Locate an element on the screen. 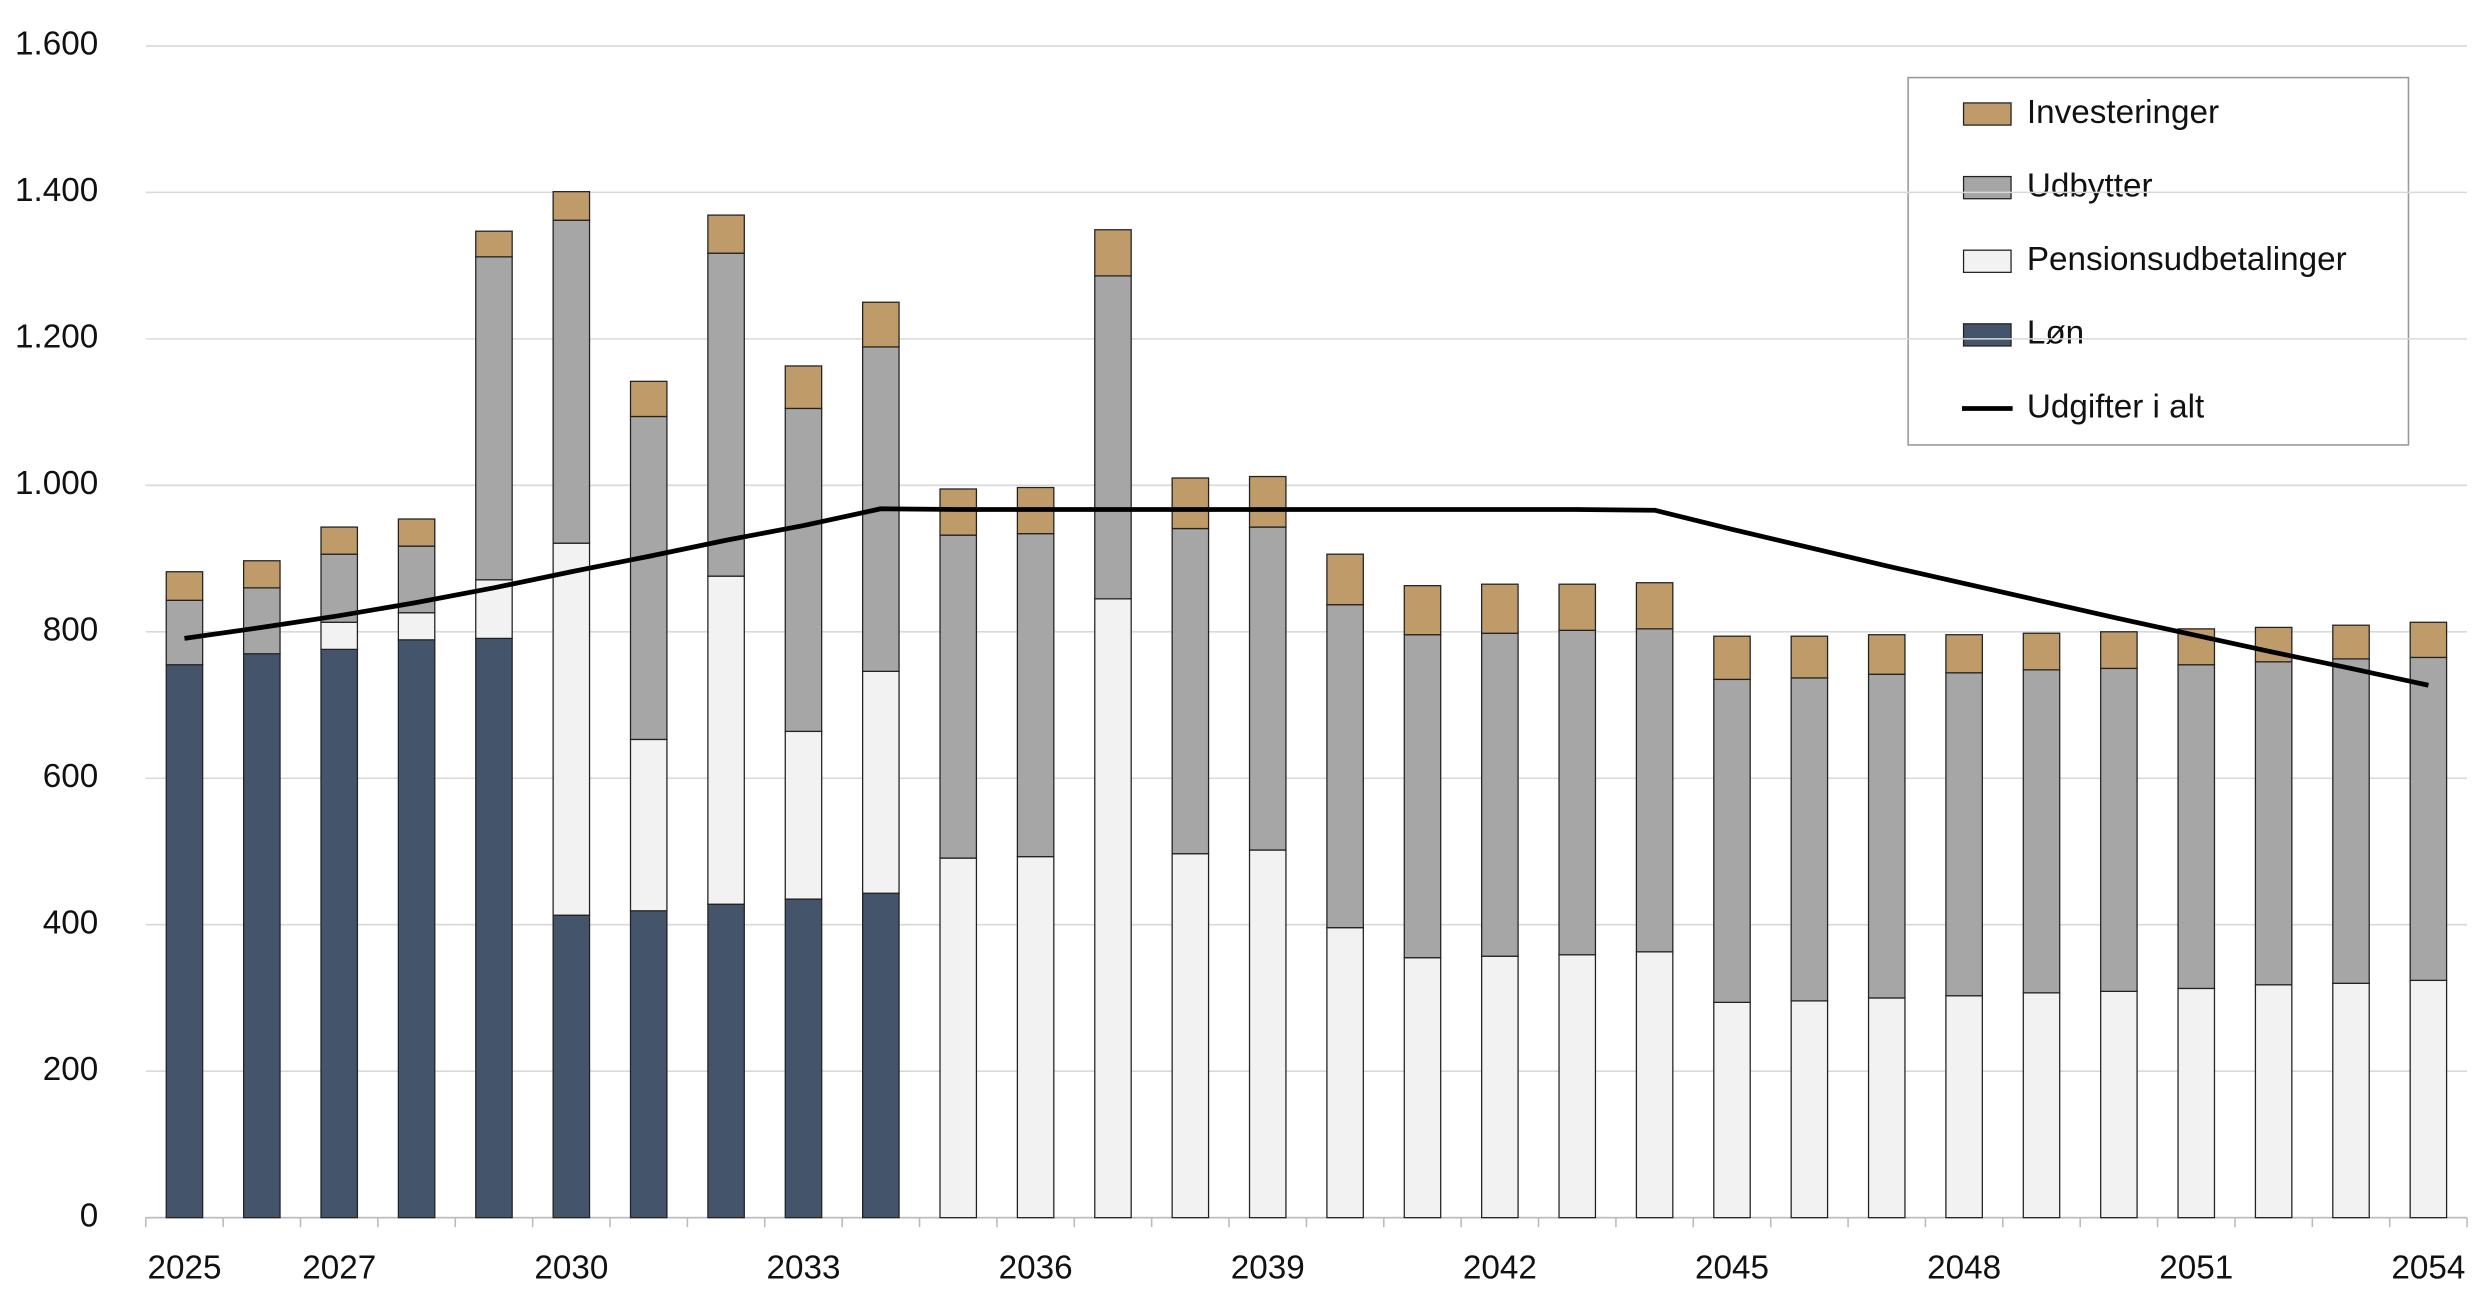  y-tick-label: 1.200 is located at coordinates (56, 337).